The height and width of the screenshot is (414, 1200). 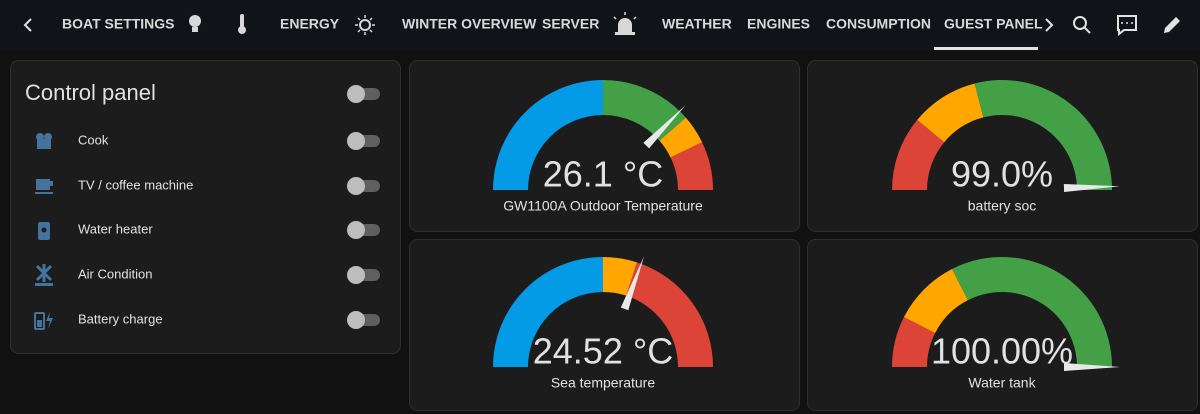 What do you see at coordinates (365, 25) in the screenshot?
I see `sun-tab-icon` at bounding box center [365, 25].